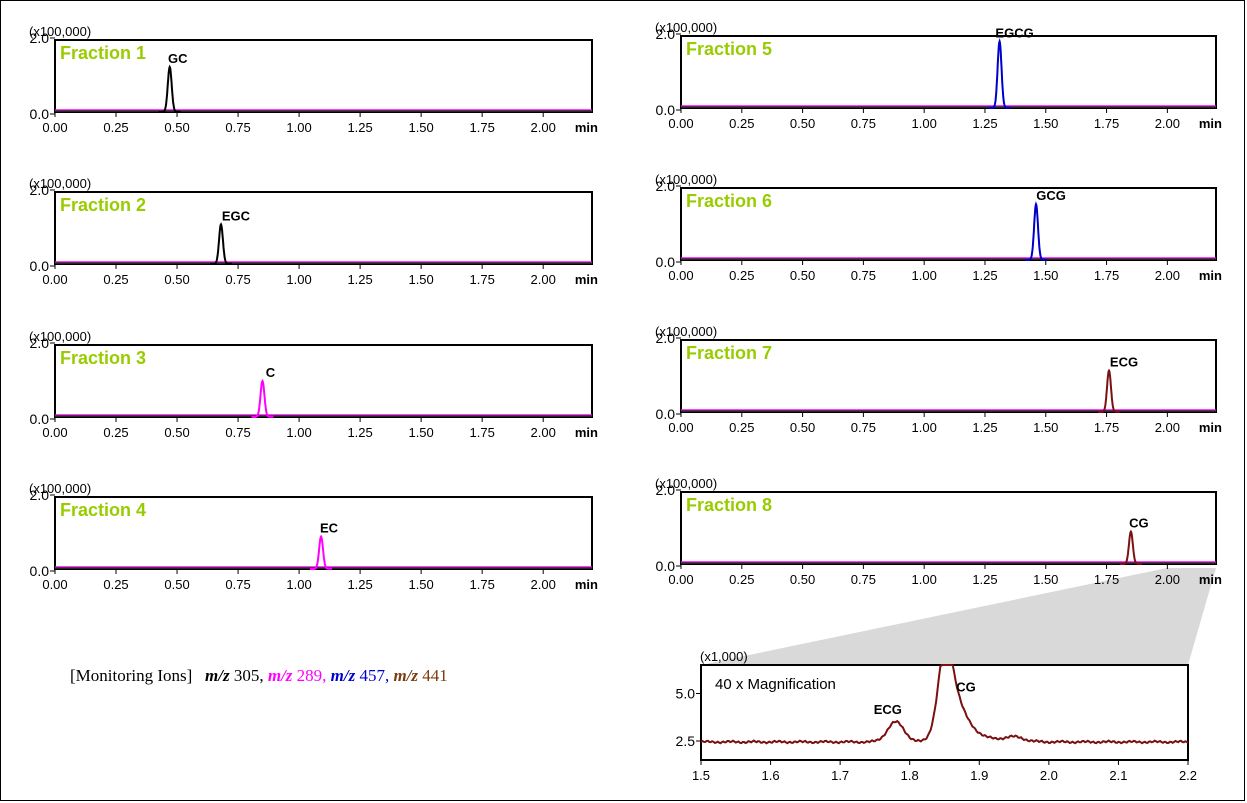  Describe the element at coordinates (686, 694) in the screenshot. I see `y-tick-label: 5.0` at that location.